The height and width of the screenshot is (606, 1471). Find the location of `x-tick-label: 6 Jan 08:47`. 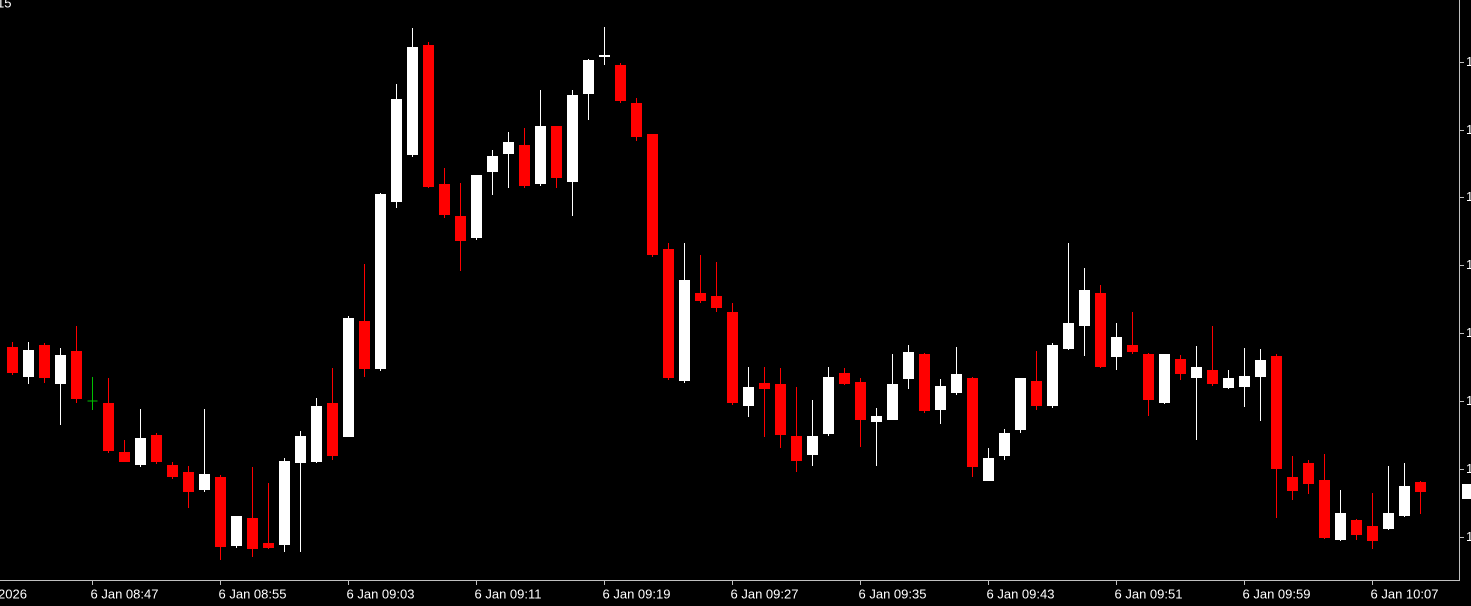

x-tick-label: 6 Jan 08:47 is located at coordinates (125, 593).